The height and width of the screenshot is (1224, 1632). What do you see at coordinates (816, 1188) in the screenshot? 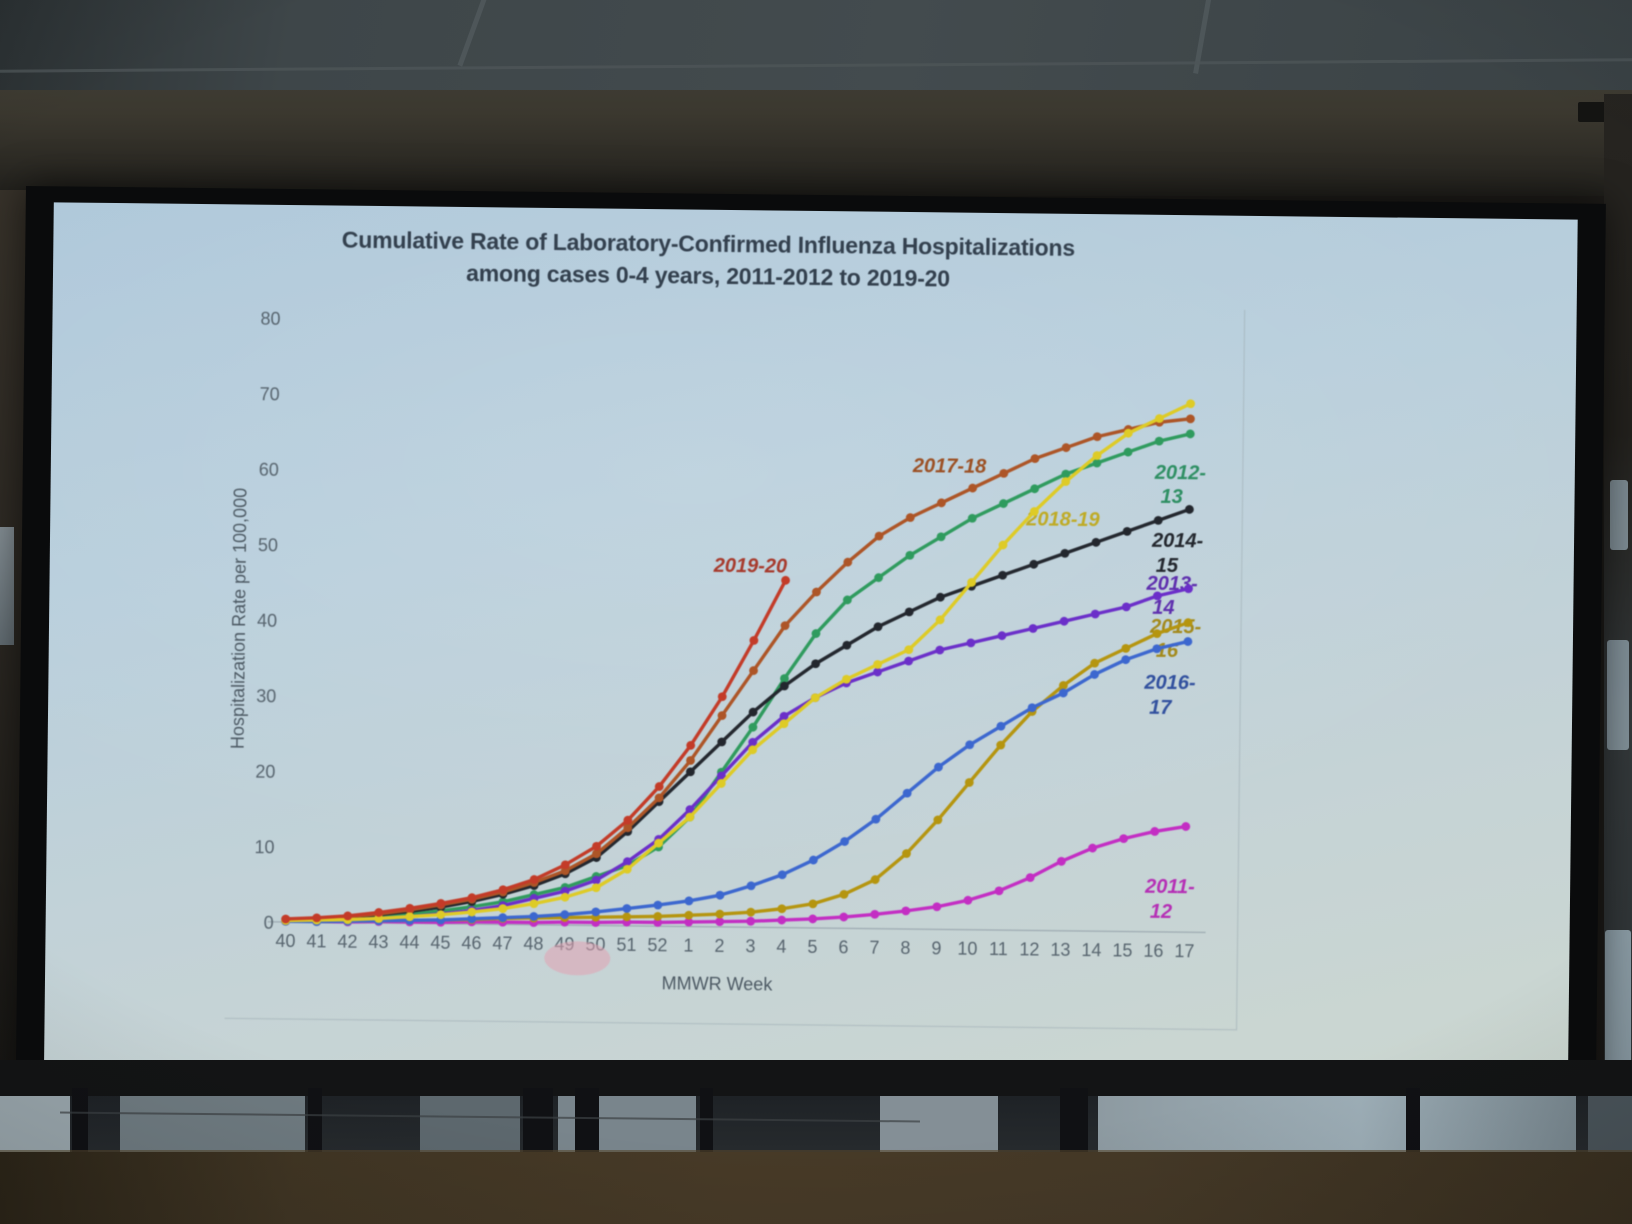
I see `wall-sill` at bounding box center [816, 1188].